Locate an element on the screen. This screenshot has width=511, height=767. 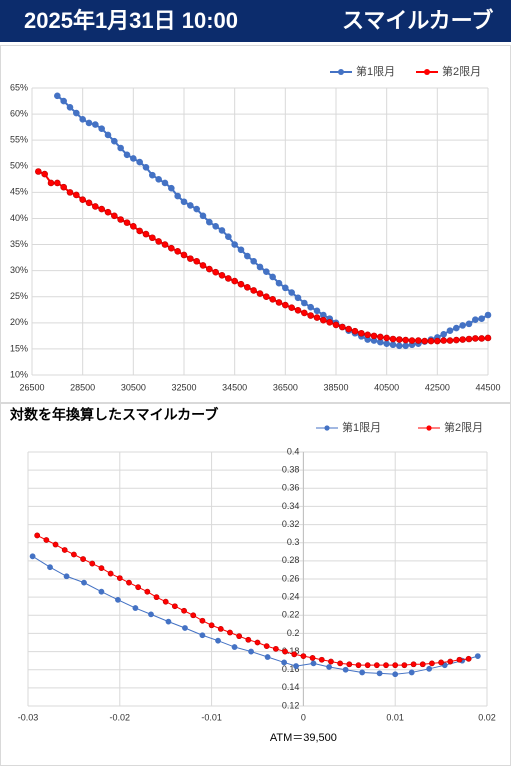
header-datetime: 2025年1月31日 10:00 is located at coordinates (131, 20).